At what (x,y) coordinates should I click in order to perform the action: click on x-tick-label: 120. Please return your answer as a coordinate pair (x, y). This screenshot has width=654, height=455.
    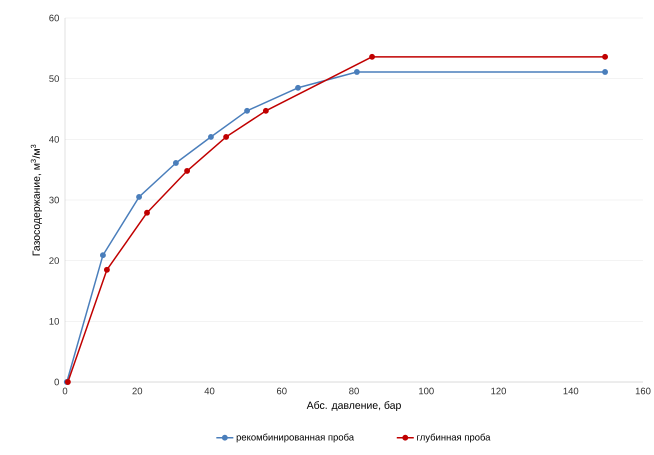
    Looking at the image, I should click on (498, 391).